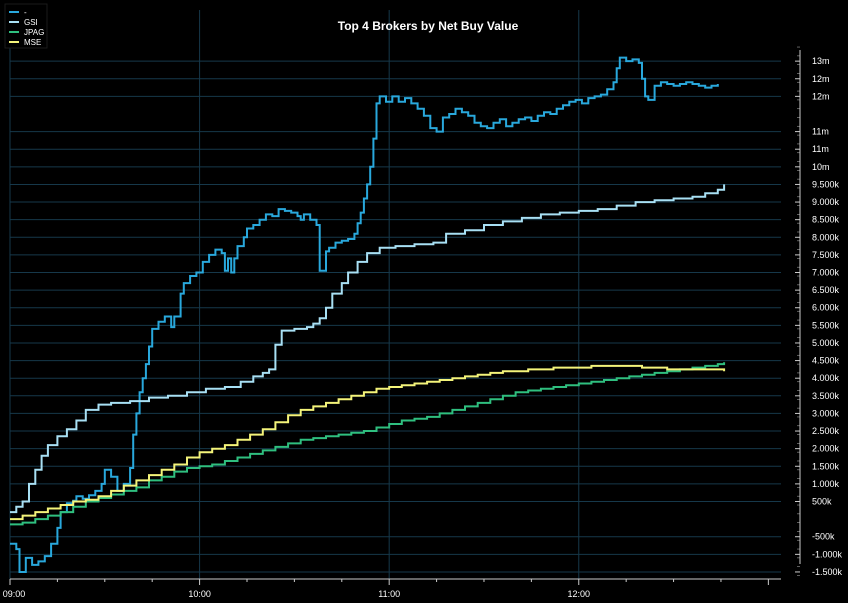 Image resolution: width=848 pixels, height=603 pixels. What do you see at coordinates (826, 202) in the screenshot?
I see `y-tick-label: 9.000k` at bounding box center [826, 202].